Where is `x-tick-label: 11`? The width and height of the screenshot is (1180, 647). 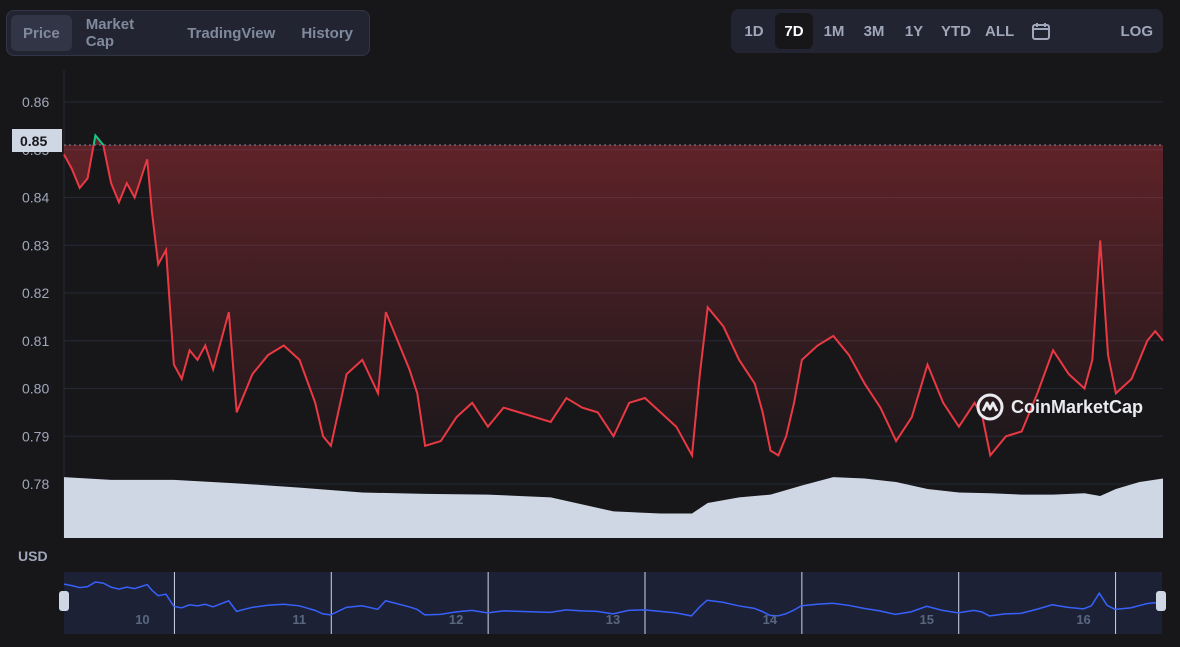
x-tick-label: 11 is located at coordinates (299, 549).